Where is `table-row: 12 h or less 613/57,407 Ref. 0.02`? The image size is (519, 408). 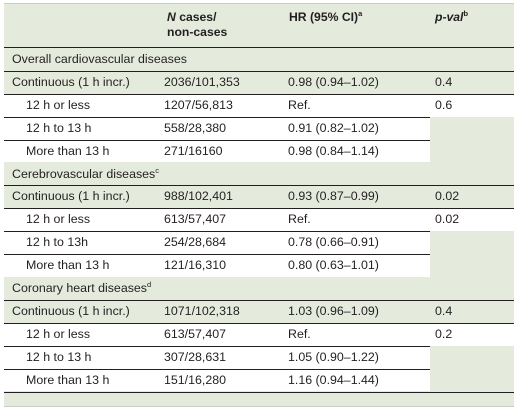 table-row: 12 h or less 613/57,407 Ref. 0.02 is located at coordinates (259, 220).